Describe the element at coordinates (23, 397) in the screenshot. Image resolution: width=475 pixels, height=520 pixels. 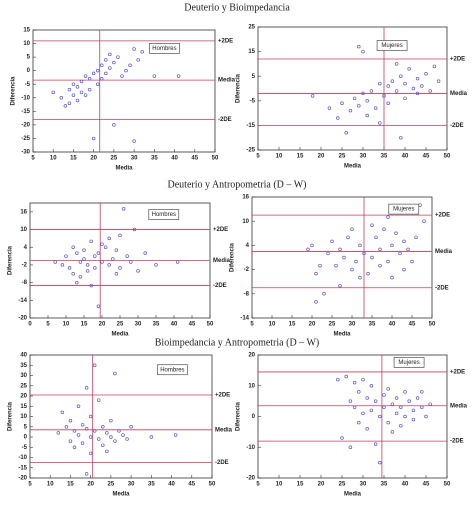
I see `y-tick-label: 20` at that location.